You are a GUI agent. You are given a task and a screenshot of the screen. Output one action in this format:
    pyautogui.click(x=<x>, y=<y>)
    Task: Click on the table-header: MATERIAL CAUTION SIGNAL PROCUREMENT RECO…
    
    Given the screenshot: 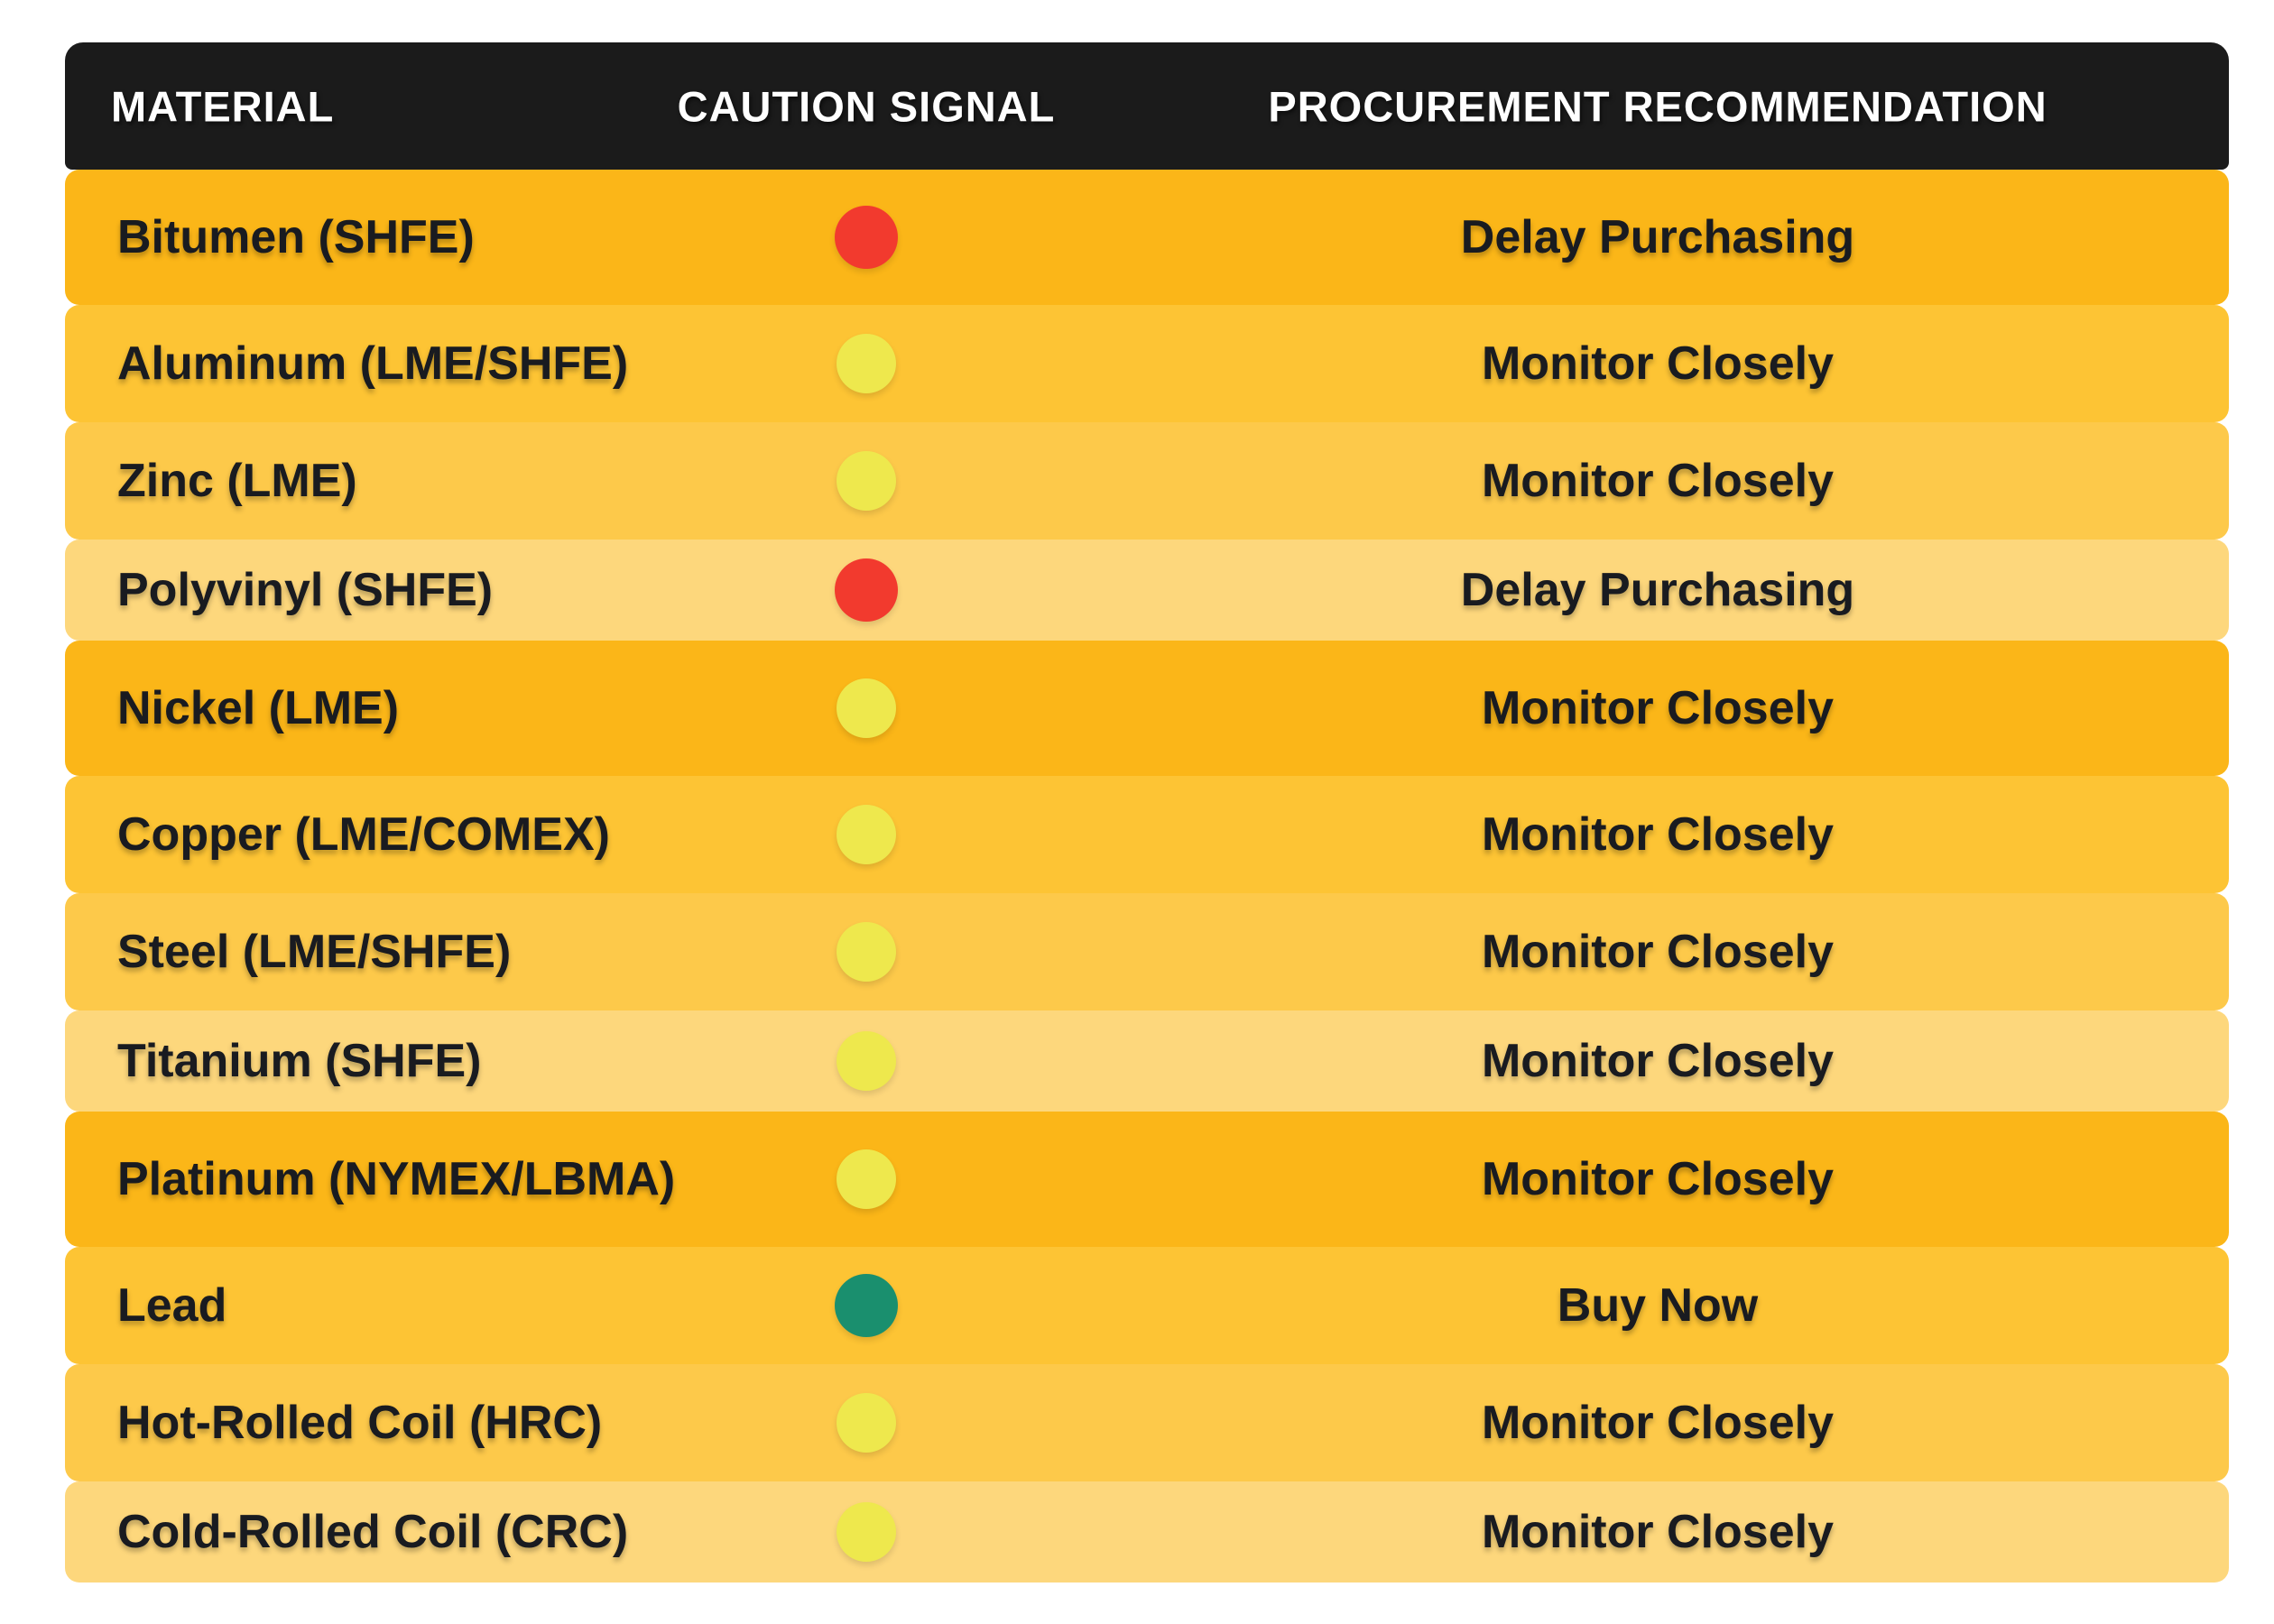 What is the action you would take?
    pyautogui.click(x=1147, y=106)
    